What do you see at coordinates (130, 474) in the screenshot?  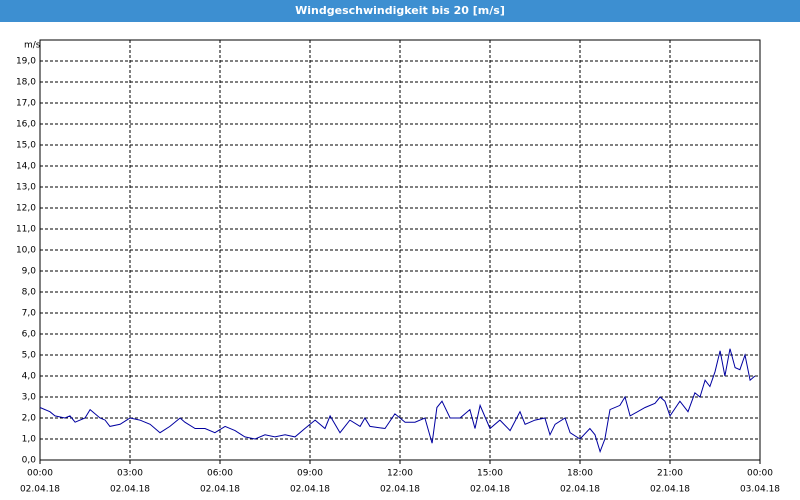 I see `x-tick-label: 03:00` at bounding box center [130, 474].